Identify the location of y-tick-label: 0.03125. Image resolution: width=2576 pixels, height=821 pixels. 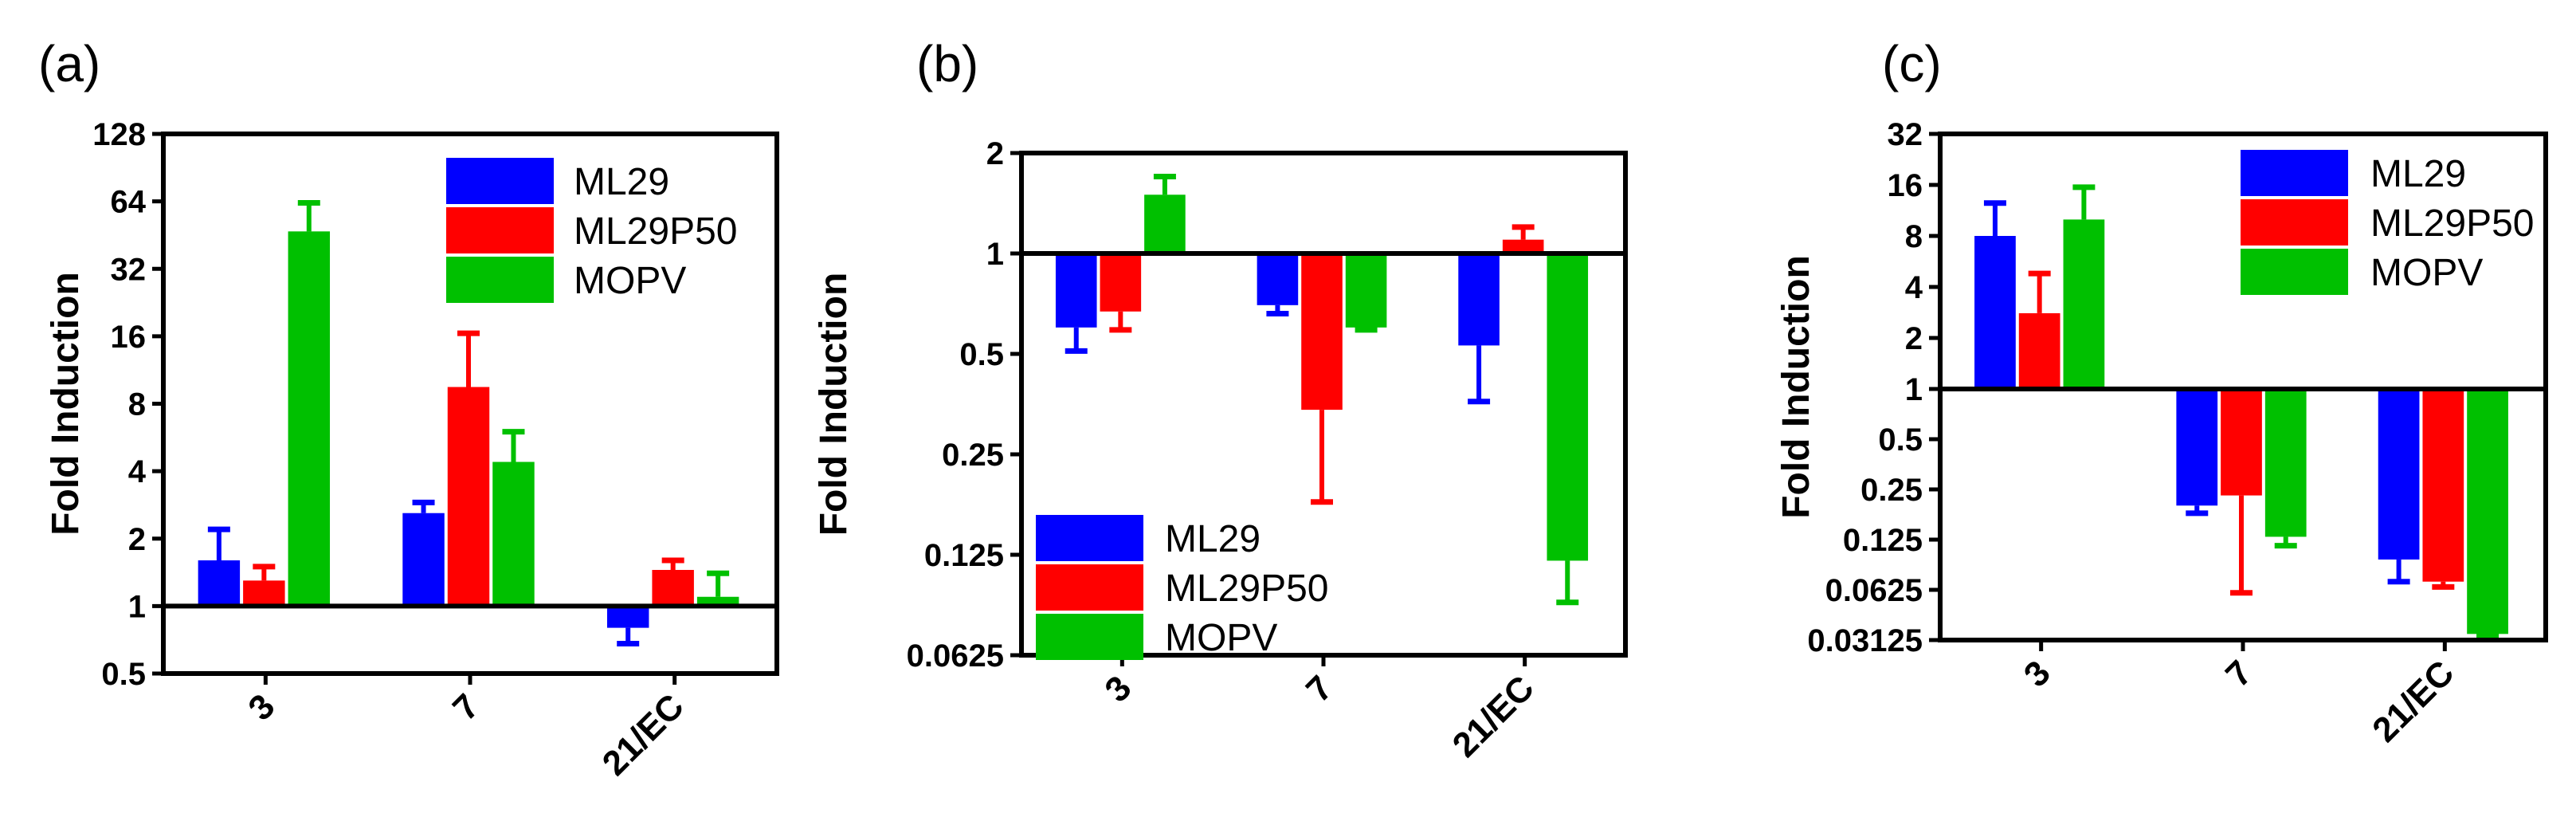
(1865, 640).